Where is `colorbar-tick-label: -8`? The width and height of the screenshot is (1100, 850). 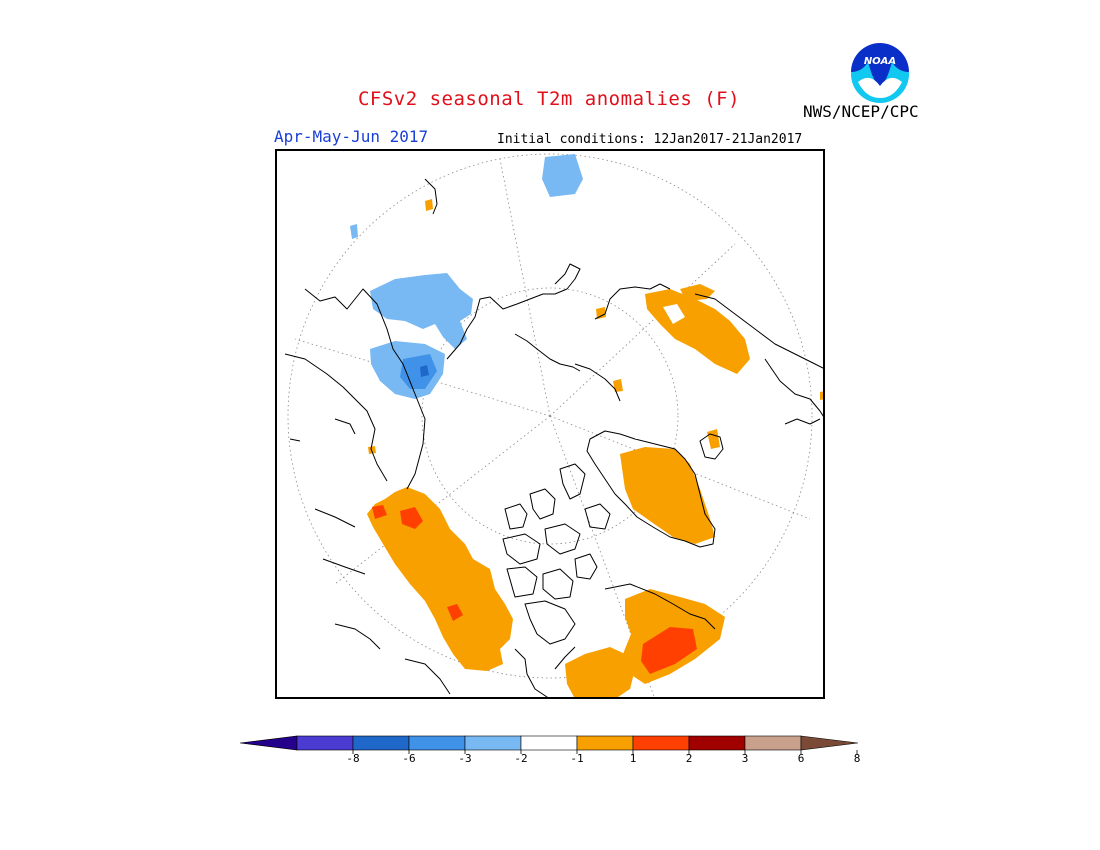
colorbar-tick-label: -8 is located at coordinates (353, 758).